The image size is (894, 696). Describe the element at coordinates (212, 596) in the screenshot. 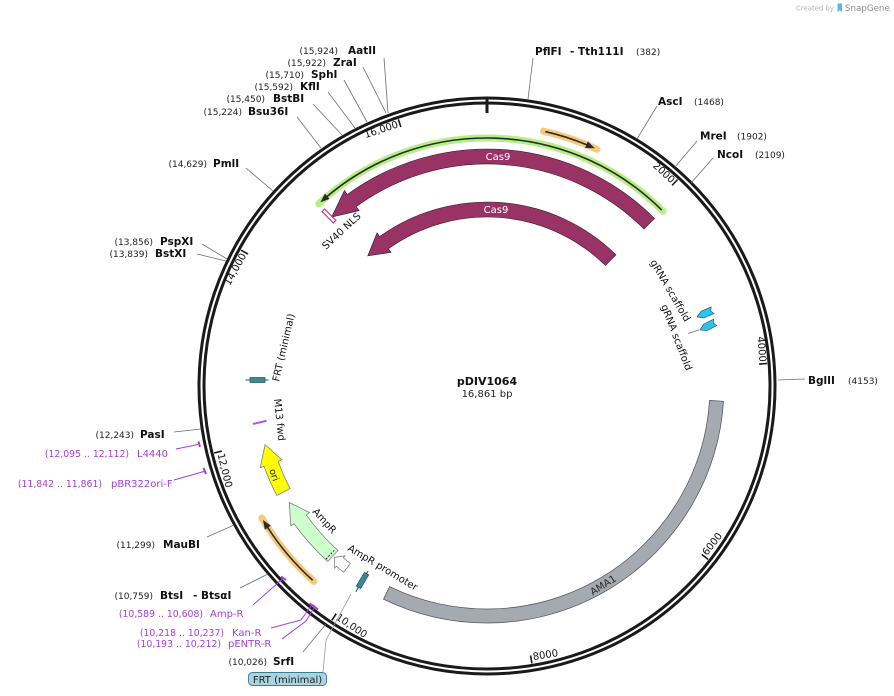

I see `enzyme-name-2: - BtsαI` at that location.